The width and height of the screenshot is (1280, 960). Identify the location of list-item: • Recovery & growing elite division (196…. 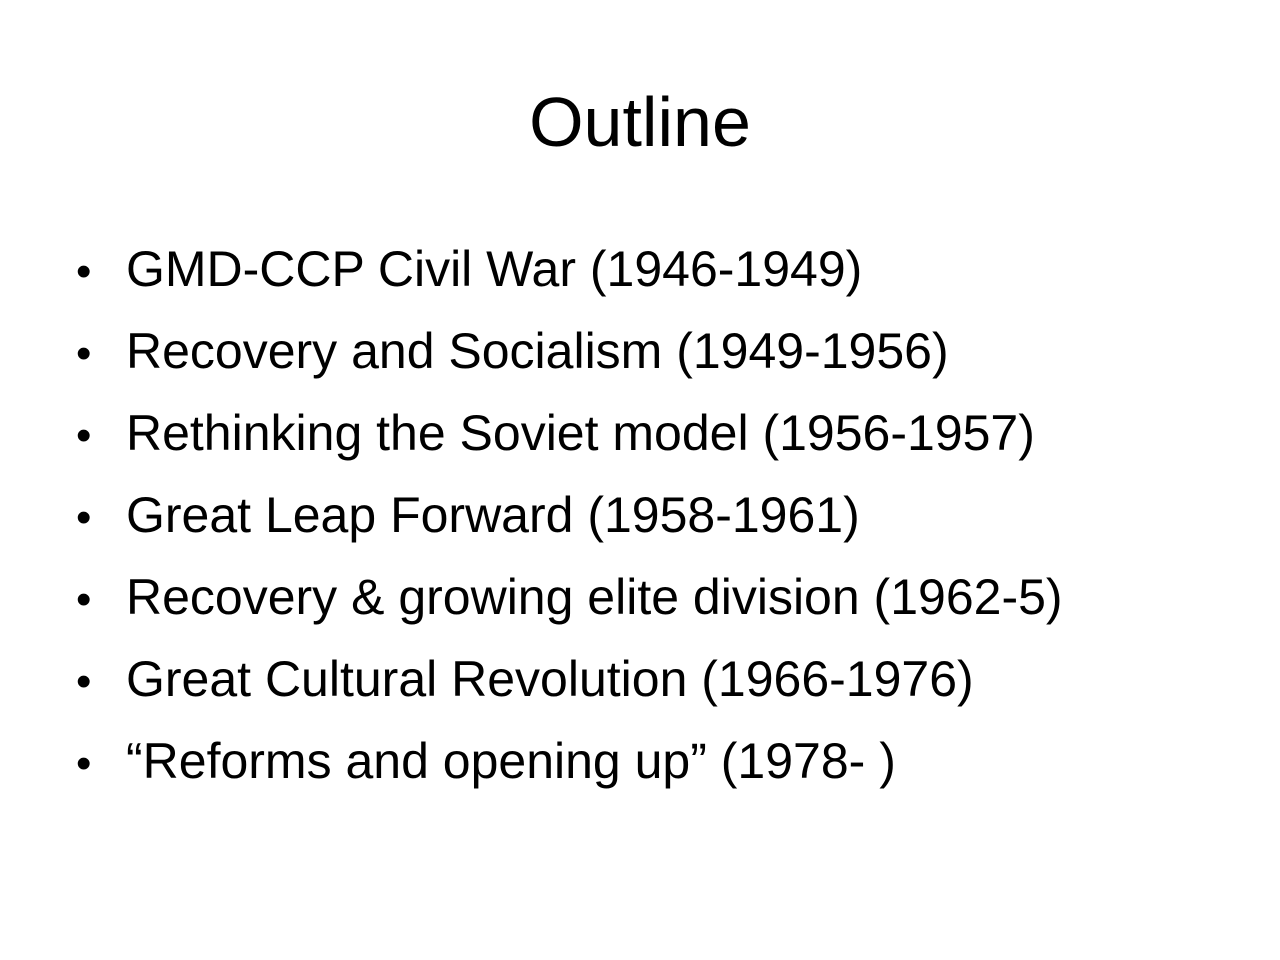
(666, 597).